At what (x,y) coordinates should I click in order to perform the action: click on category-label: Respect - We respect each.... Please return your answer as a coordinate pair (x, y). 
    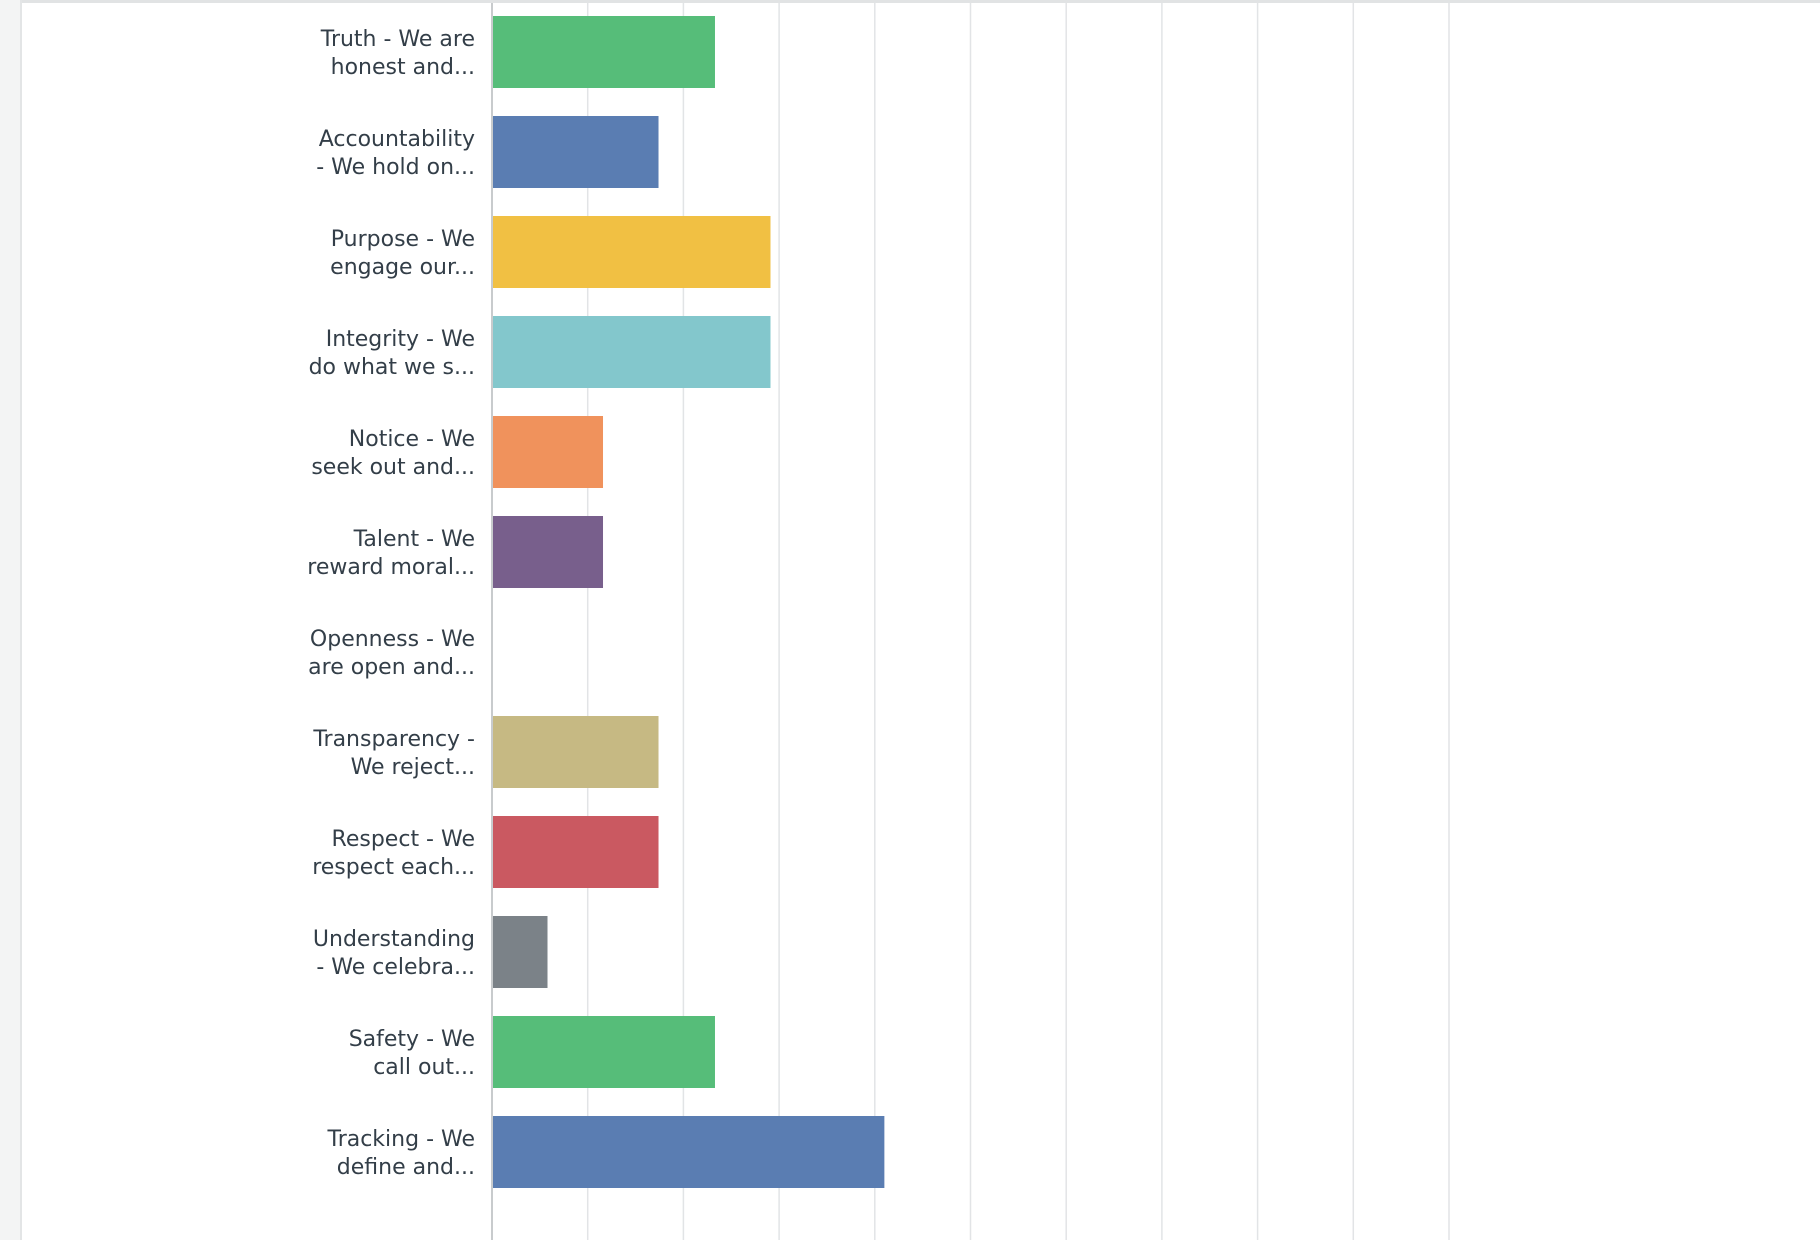
    Looking at the image, I should click on (393, 853).